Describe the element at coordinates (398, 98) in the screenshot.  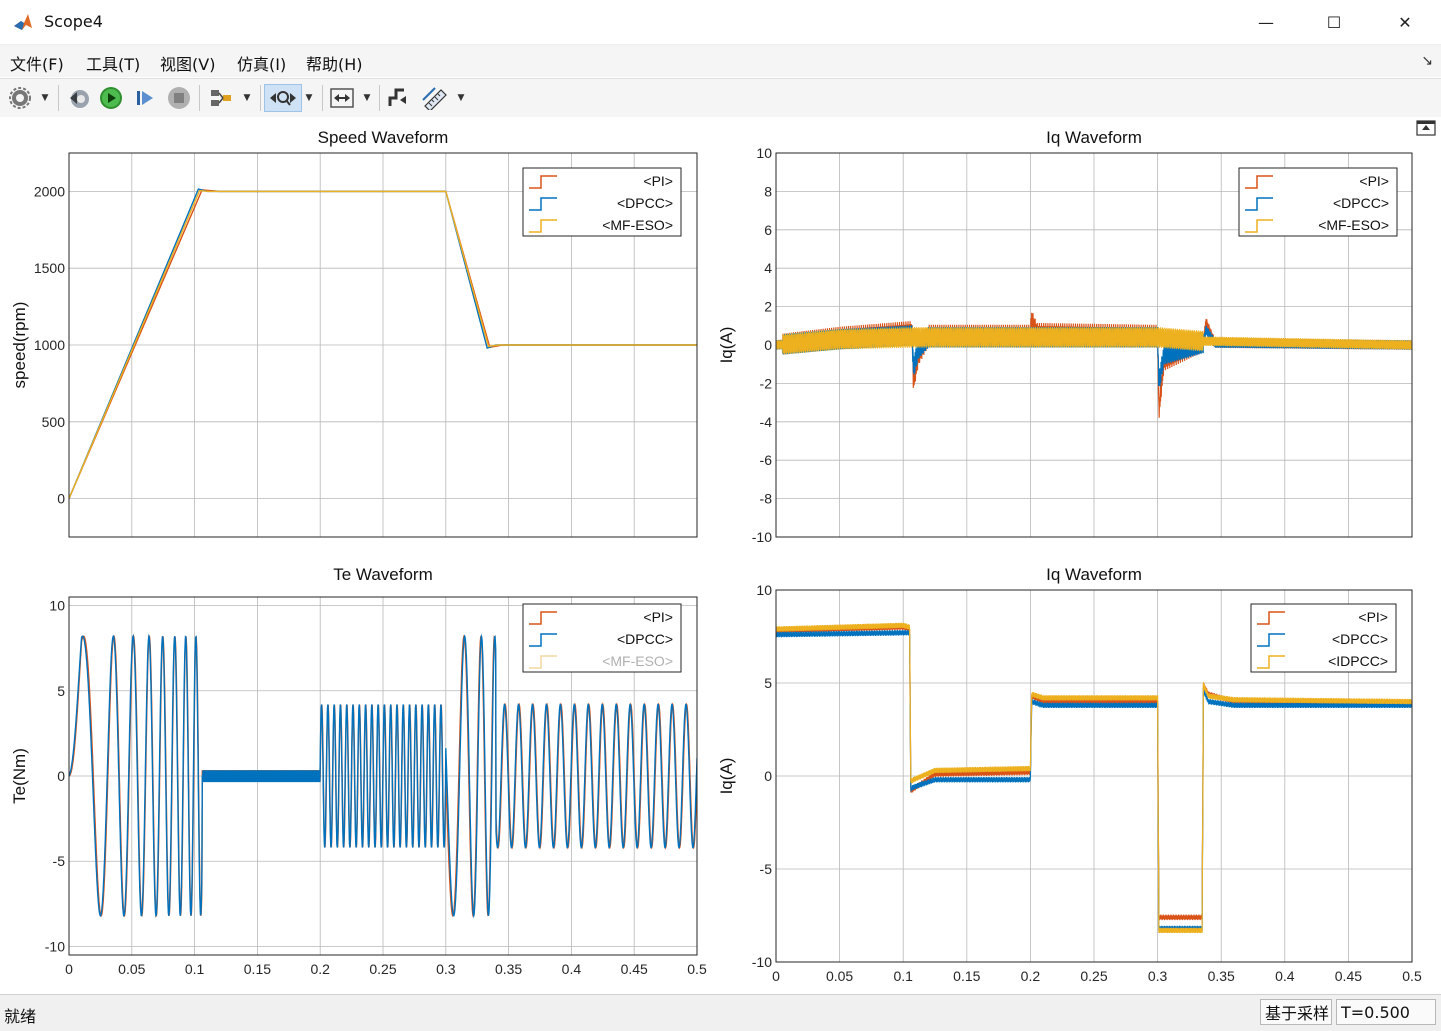
I see `trigger-button` at that location.